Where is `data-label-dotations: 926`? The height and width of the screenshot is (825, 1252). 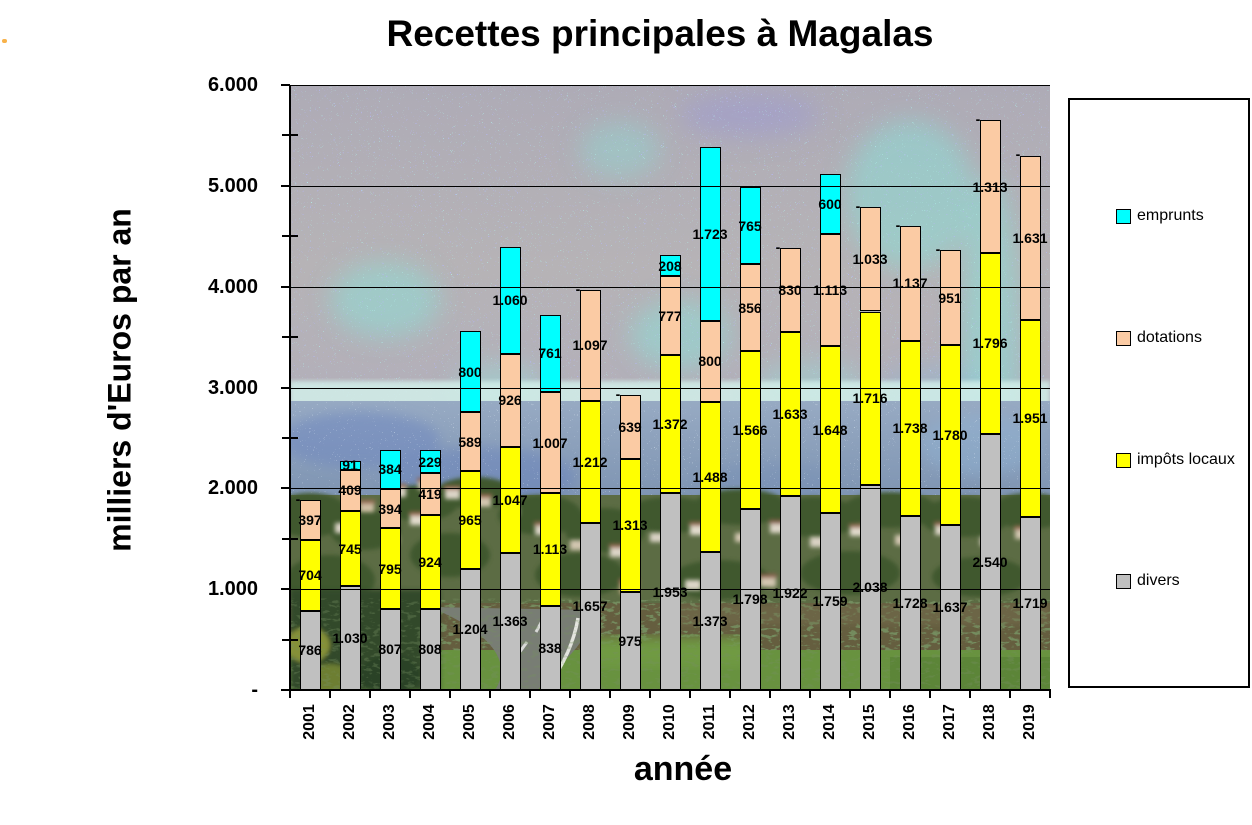 data-label-dotations: 926 is located at coordinates (510, 400).